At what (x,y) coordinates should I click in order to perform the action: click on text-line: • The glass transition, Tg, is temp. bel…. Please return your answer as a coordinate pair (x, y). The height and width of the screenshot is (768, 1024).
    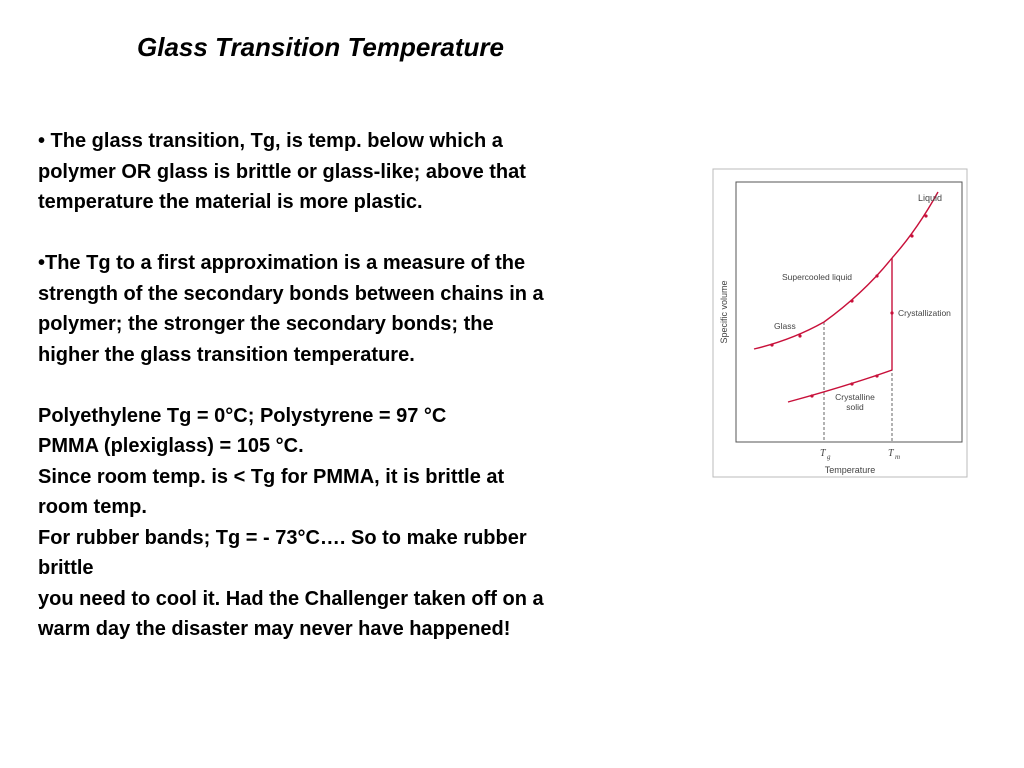
    Looking at the image, I should click on (270, 141).